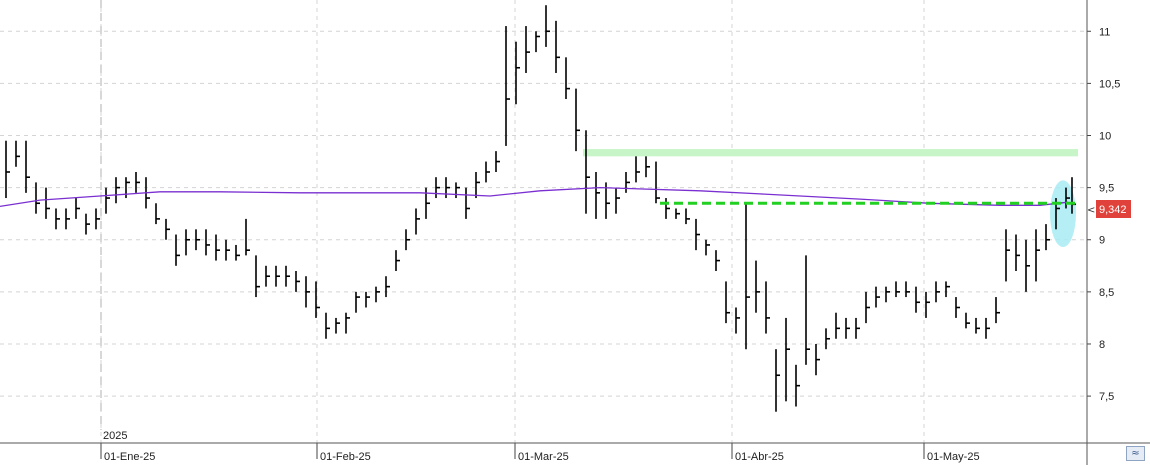  Describe the element at coordinates (539, 197) in the screenshot. I see `moving-average` at that location.